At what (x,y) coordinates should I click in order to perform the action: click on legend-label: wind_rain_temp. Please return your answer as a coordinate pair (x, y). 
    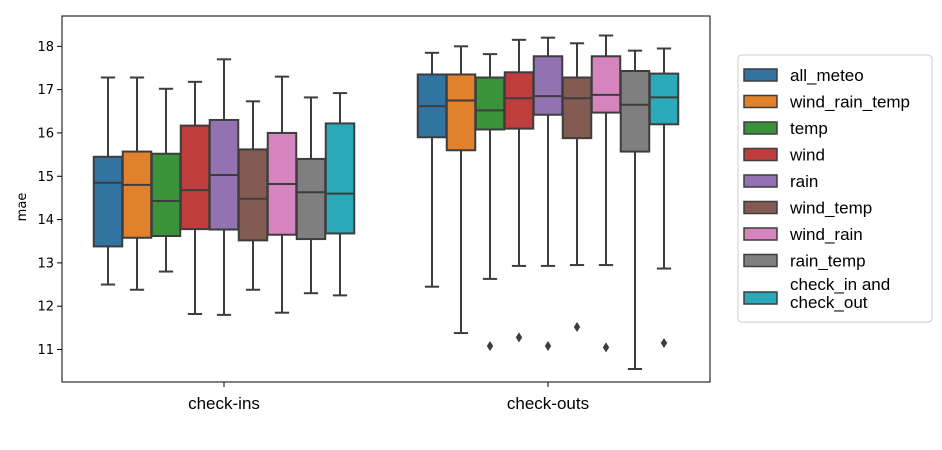
    Looking at the image, I should click on (849, 102).